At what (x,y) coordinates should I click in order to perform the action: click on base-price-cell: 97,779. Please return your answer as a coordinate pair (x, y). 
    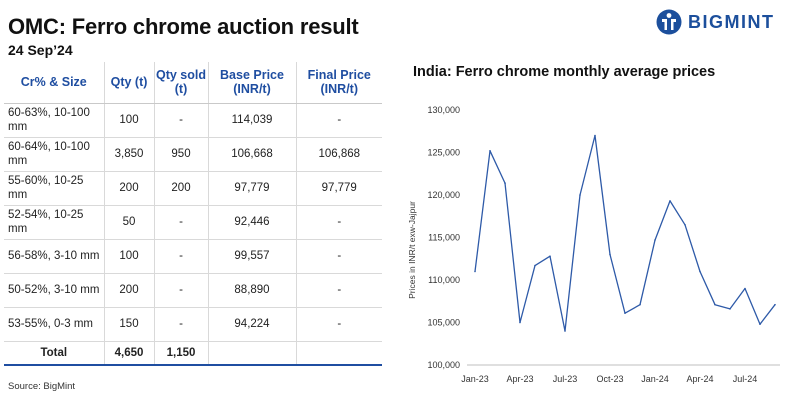
    Looking at the image, I should click on (251, 188).